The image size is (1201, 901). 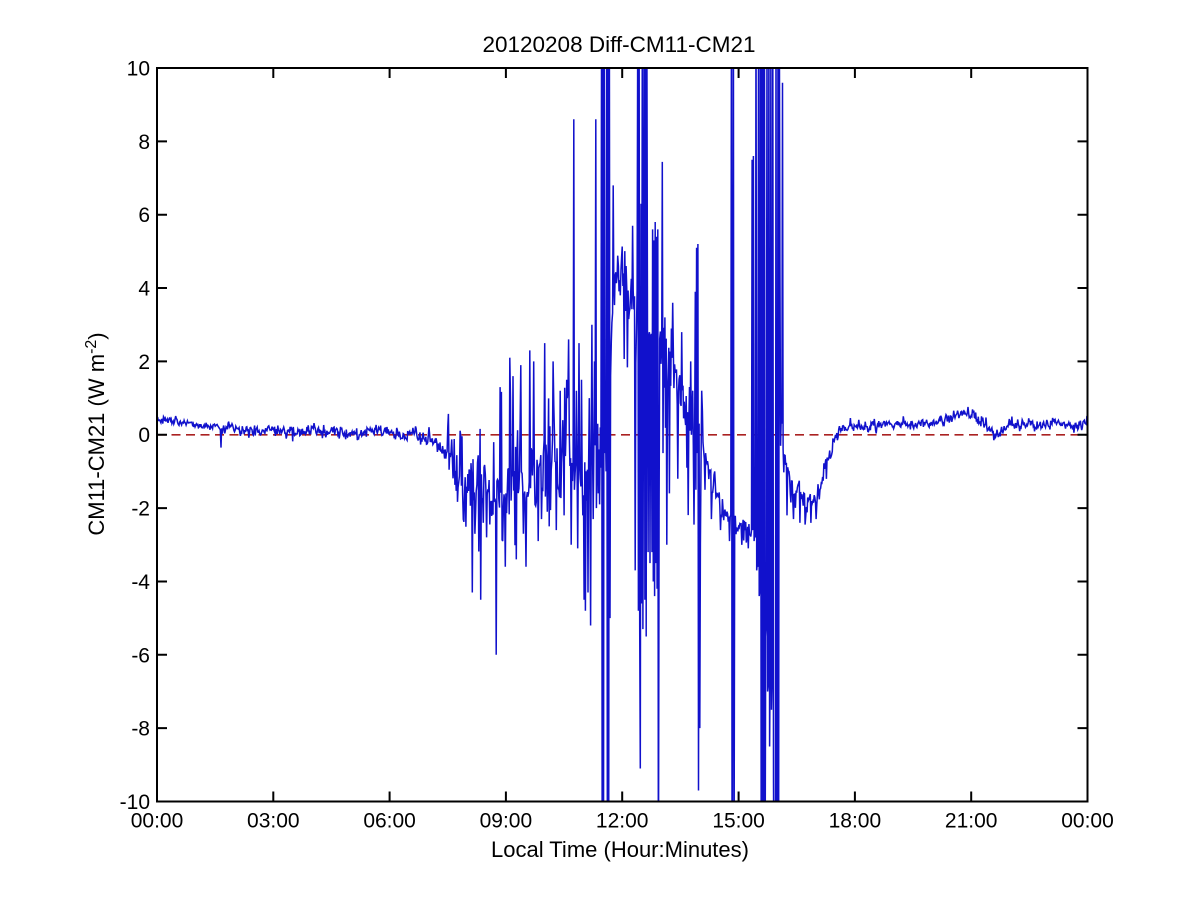 I want to click on svg-text: 10, so click(x=138, y=69).